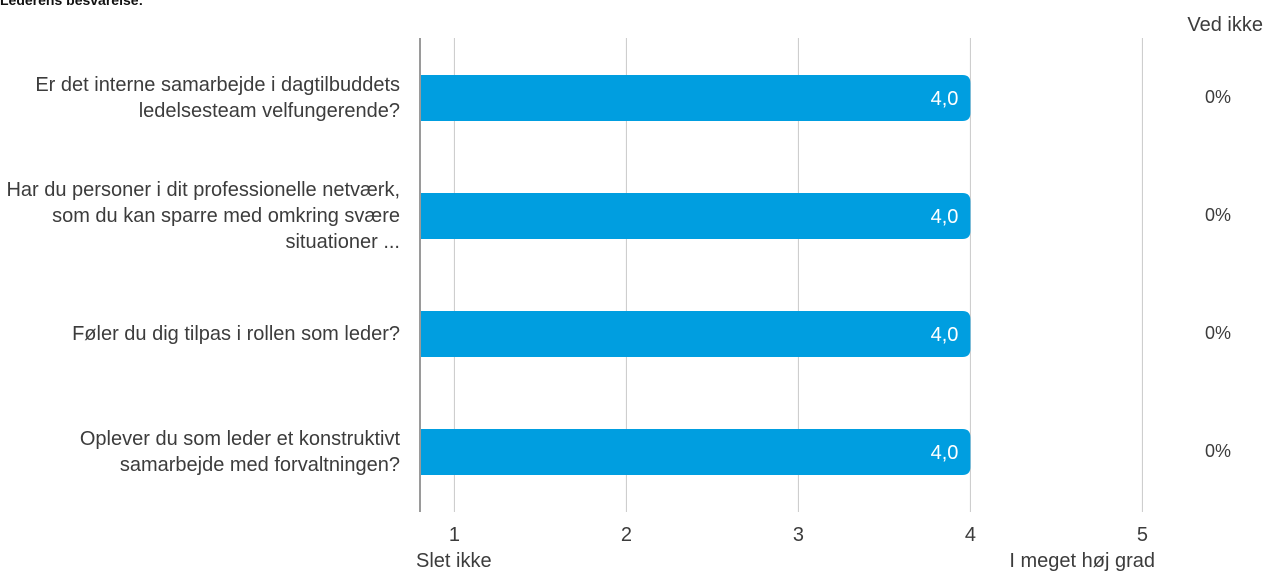 The width and height of the screenshot is (1267, 576). Describe the element at coordinates (970, 535) in the screenshot. I see `x-tick-label: 4` at that location.